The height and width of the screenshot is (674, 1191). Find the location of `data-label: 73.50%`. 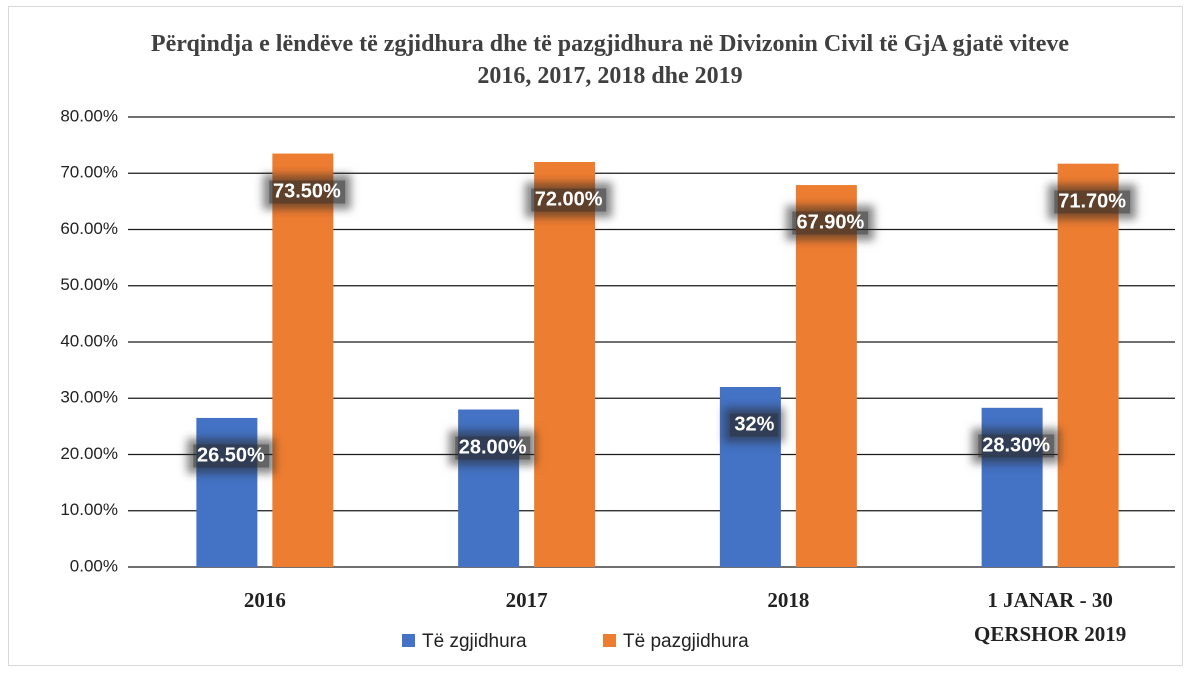

data-label: 73.50% is located at coordinates (306, 192).